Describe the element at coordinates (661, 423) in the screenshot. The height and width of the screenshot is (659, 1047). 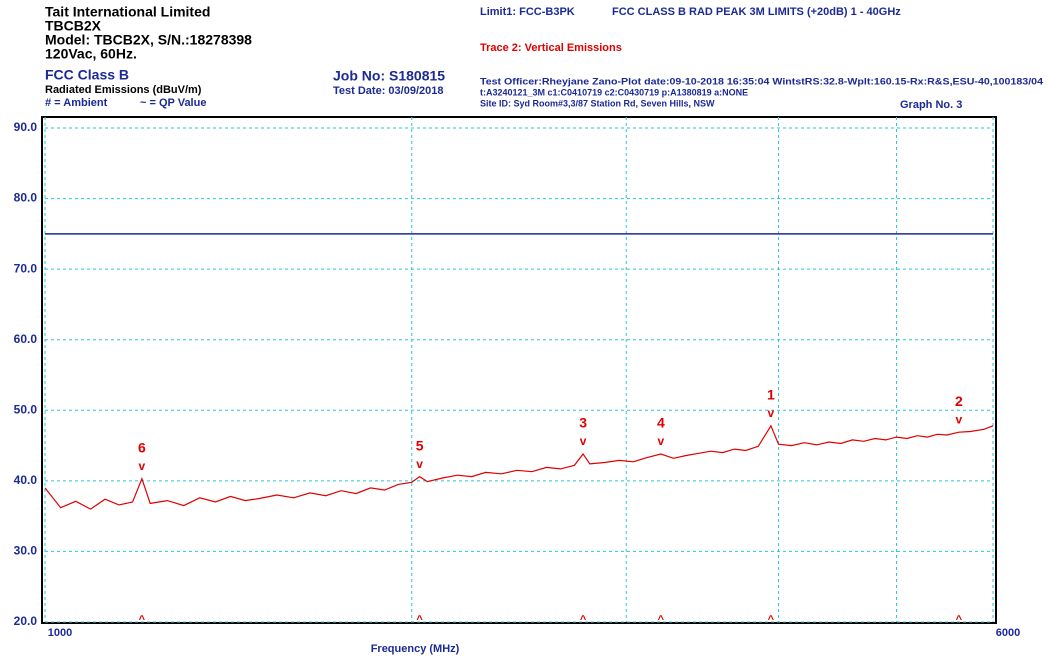
I see `marker-label: 4` at that location.